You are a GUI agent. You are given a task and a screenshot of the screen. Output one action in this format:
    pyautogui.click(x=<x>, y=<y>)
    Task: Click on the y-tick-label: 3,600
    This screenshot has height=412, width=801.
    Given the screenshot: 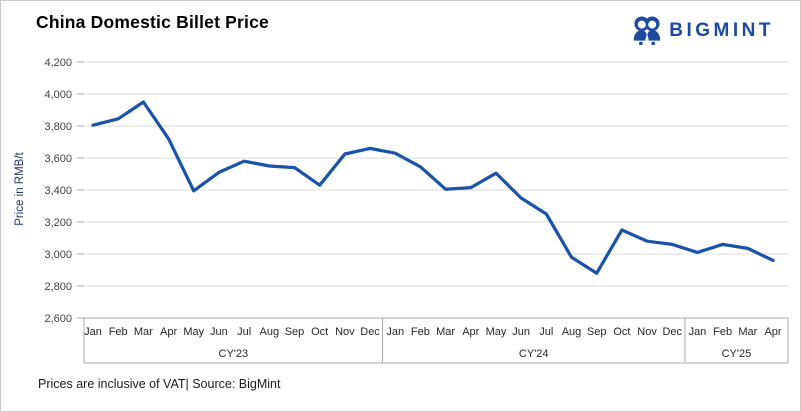 What is the action you would take?
    pyautogui.click(x=58, y=159)
    